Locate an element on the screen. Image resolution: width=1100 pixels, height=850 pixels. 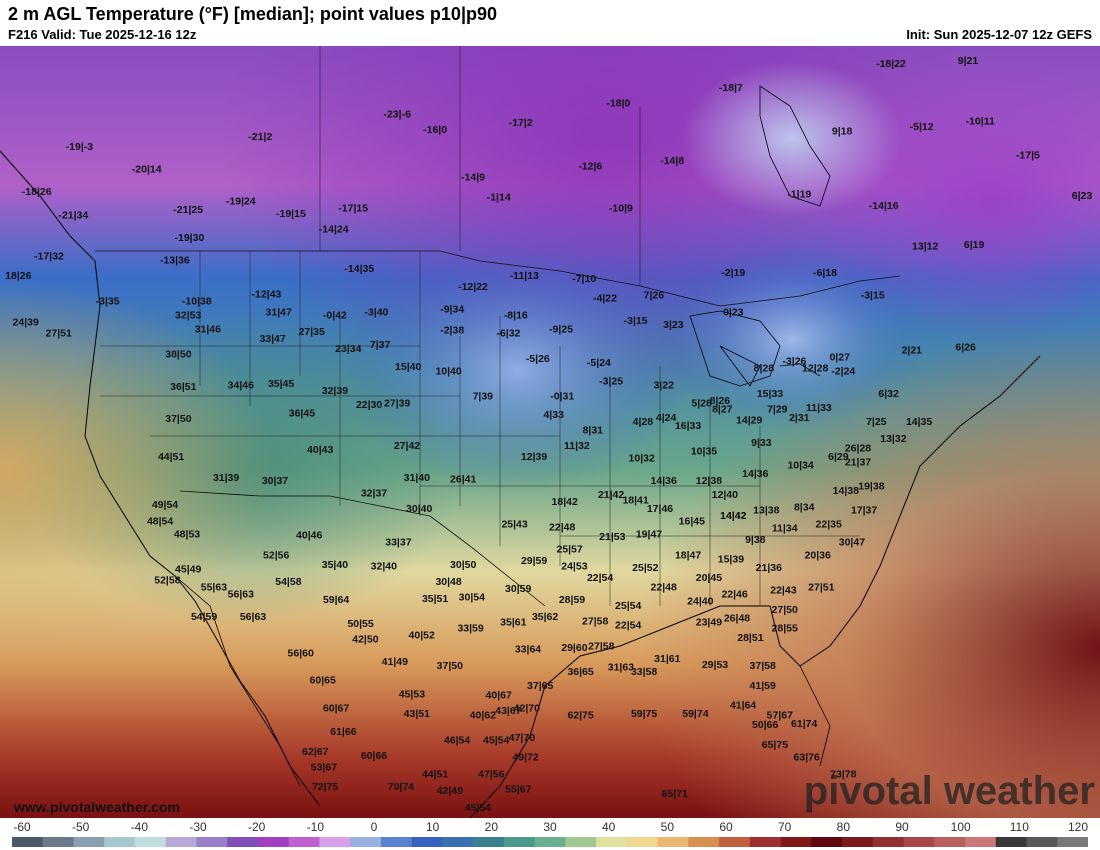
point-value: 26|48 is located at coordinates (737, 619).